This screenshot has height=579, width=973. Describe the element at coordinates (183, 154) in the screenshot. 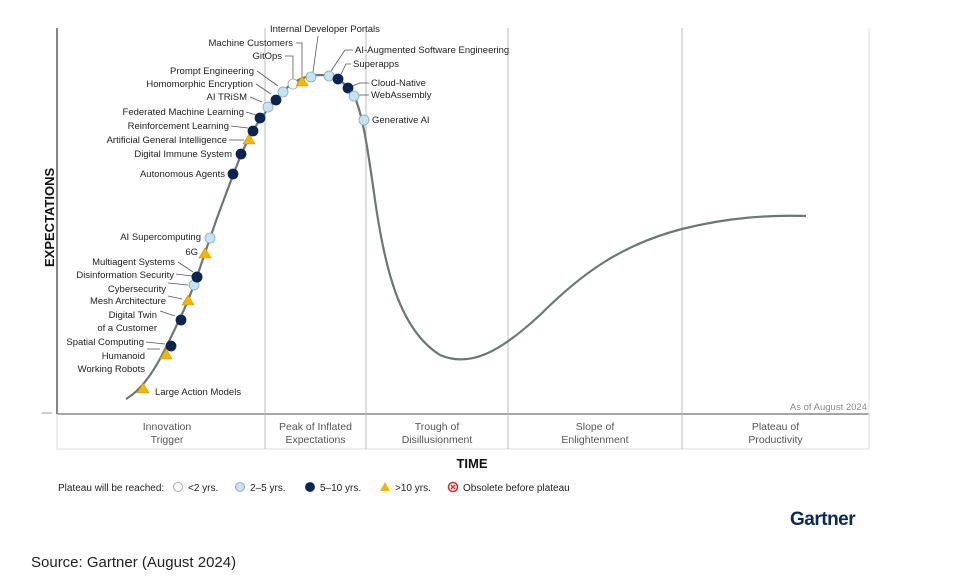

I see `tech-label: Digital Immune System` at that location.